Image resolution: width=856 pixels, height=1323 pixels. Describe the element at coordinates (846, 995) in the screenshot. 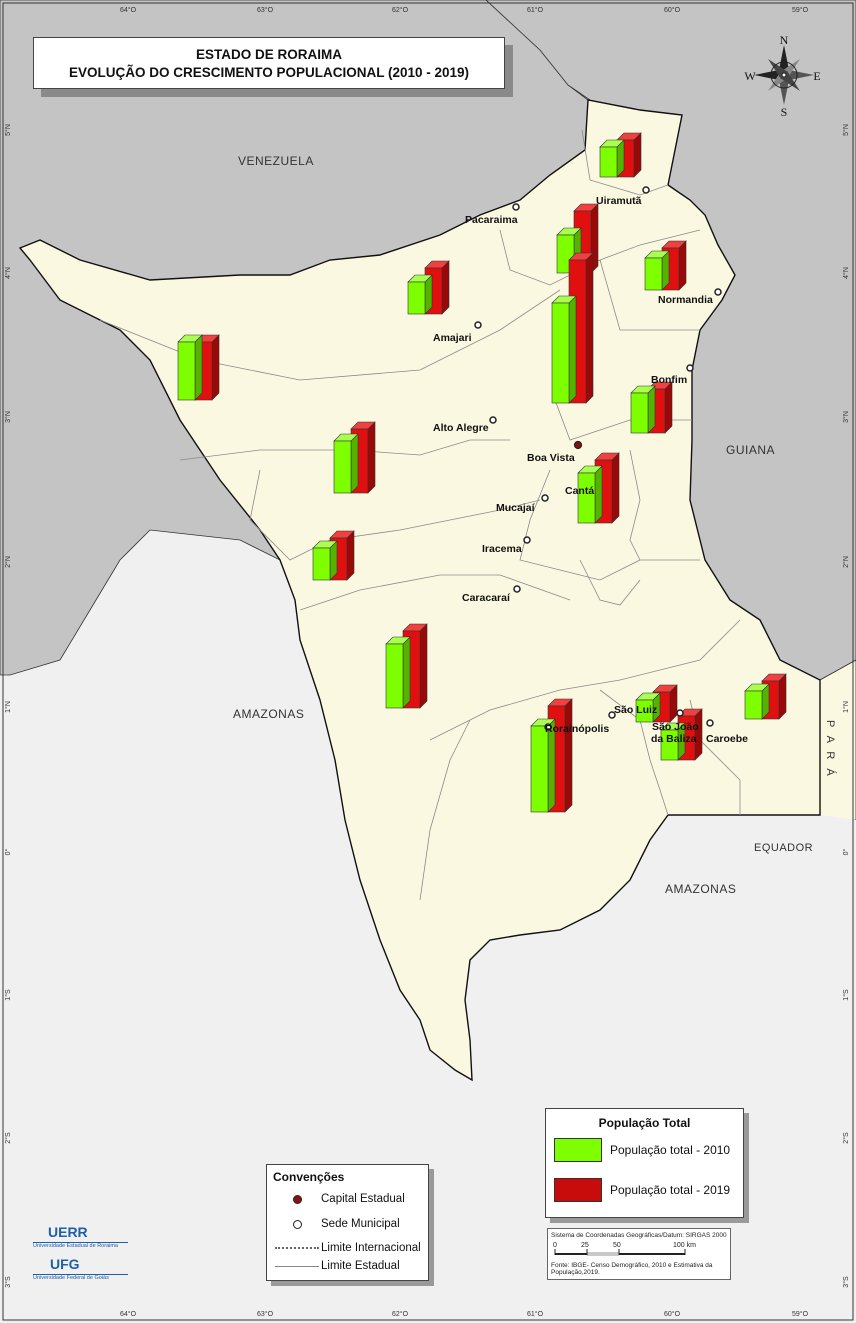

I see `lat-label-right: 1°S` at that location.